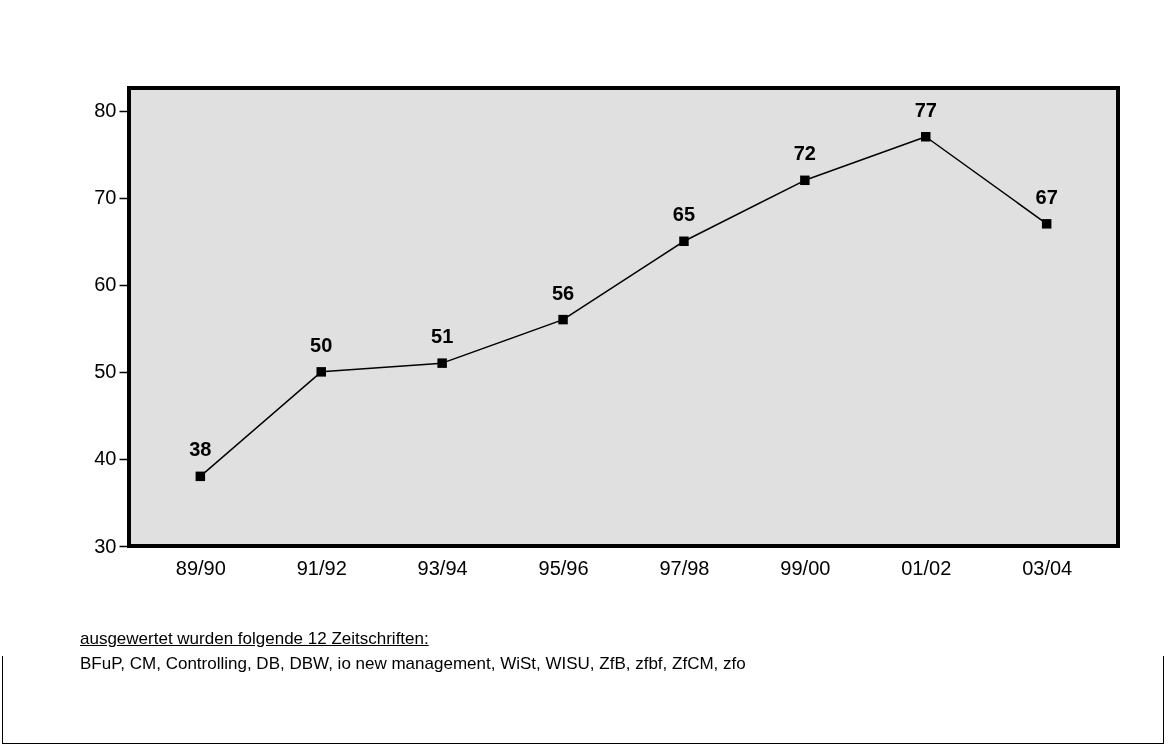 The image size is (1168, 749). I want to click on y-tick-label: 70, so click(105, 197).